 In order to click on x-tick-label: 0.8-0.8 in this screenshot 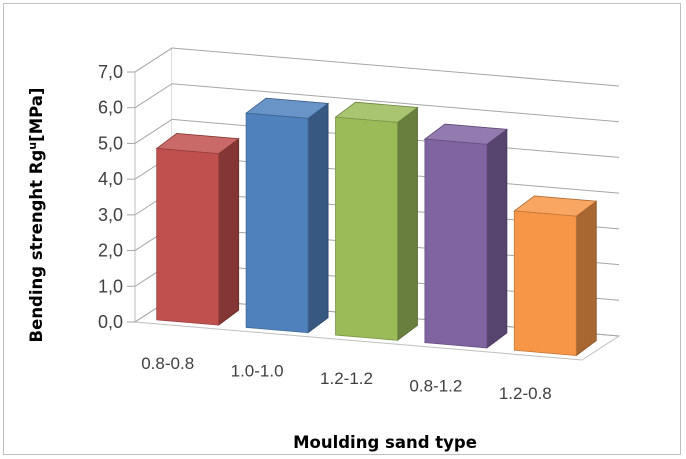, I will do `click(167, 363)`.